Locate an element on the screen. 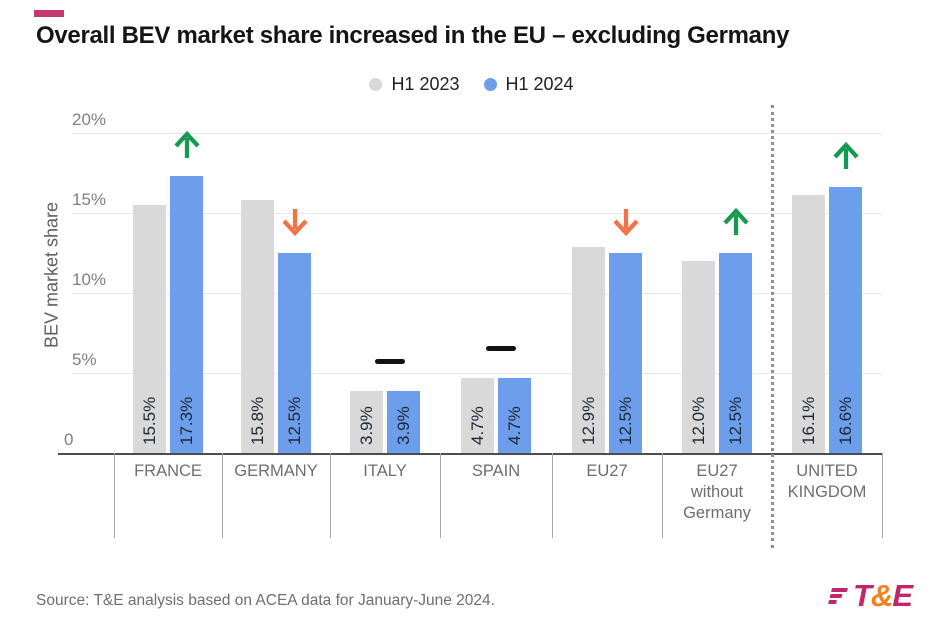 The height and width of the screenshot is (624, 943). y-axis-tick-label: 10% is located at coordinates (89, 279).